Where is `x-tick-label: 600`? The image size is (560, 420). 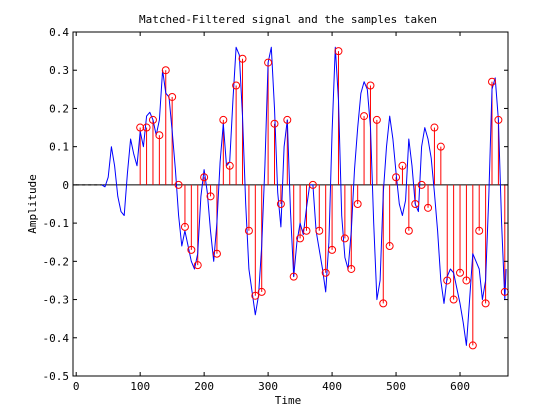 x-tick-label: 600 is located at coordinates (460, 386).